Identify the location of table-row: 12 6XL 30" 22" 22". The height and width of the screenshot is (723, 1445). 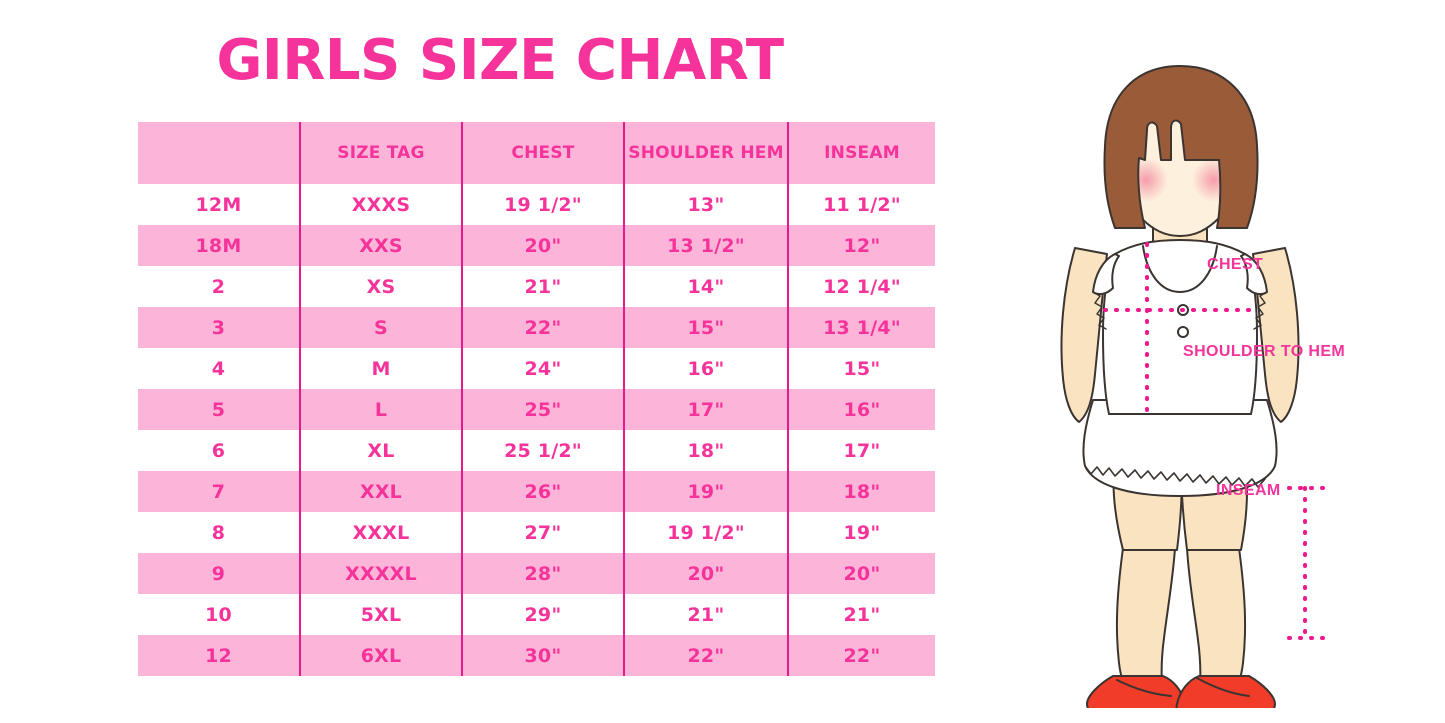
(536, 655).